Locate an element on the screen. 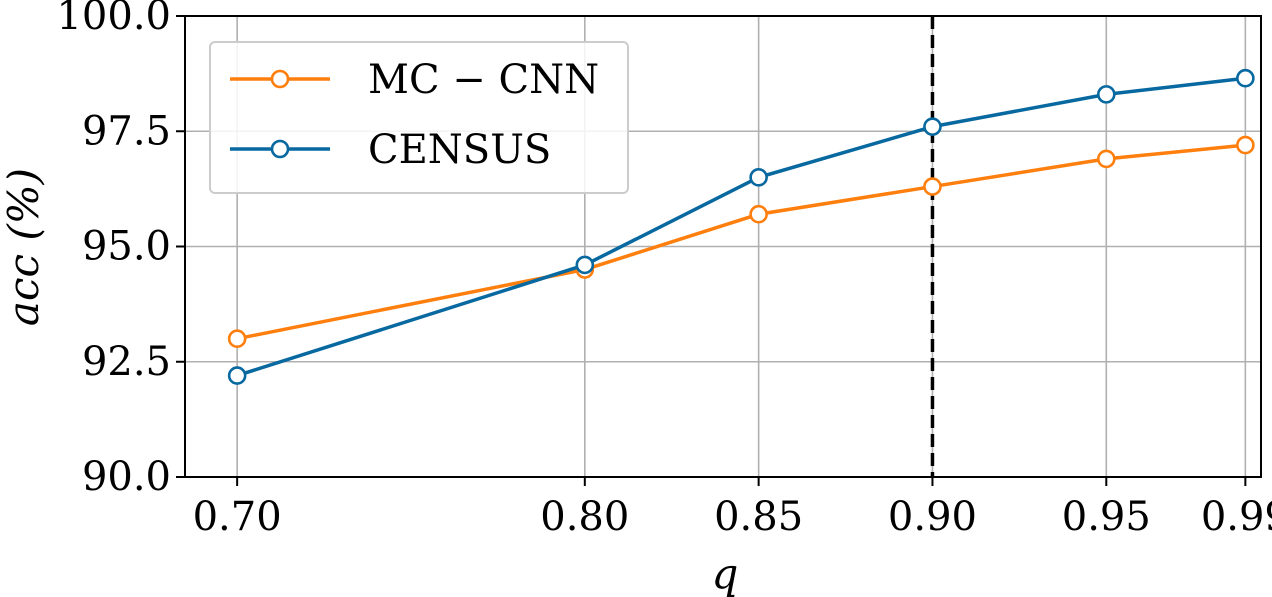  y-tick-label: 92.5 is located at coordinates (126, 362).